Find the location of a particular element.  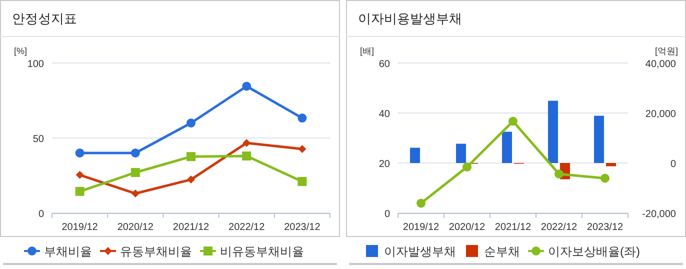

y-tick-label: 20 is located at coordinates (384, 164).